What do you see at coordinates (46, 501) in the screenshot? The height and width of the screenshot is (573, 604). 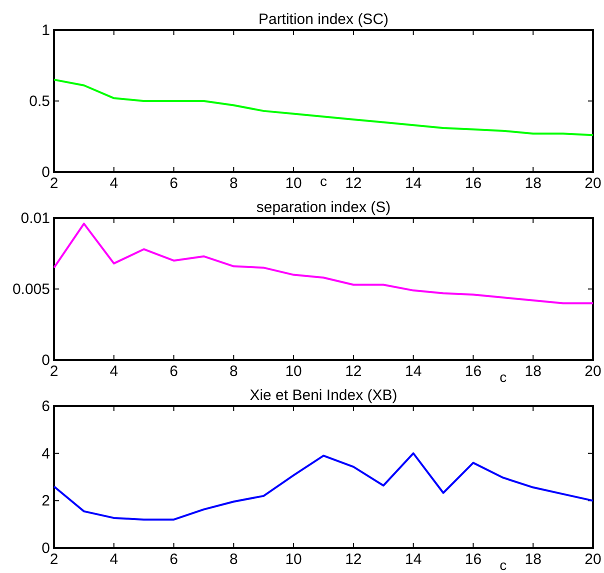 I see `y-tick-label: 2` at bounding box center [46, 501].